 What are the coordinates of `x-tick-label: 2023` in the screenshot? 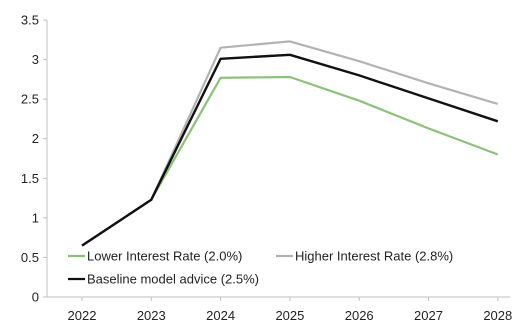 It's located at (151, 315).